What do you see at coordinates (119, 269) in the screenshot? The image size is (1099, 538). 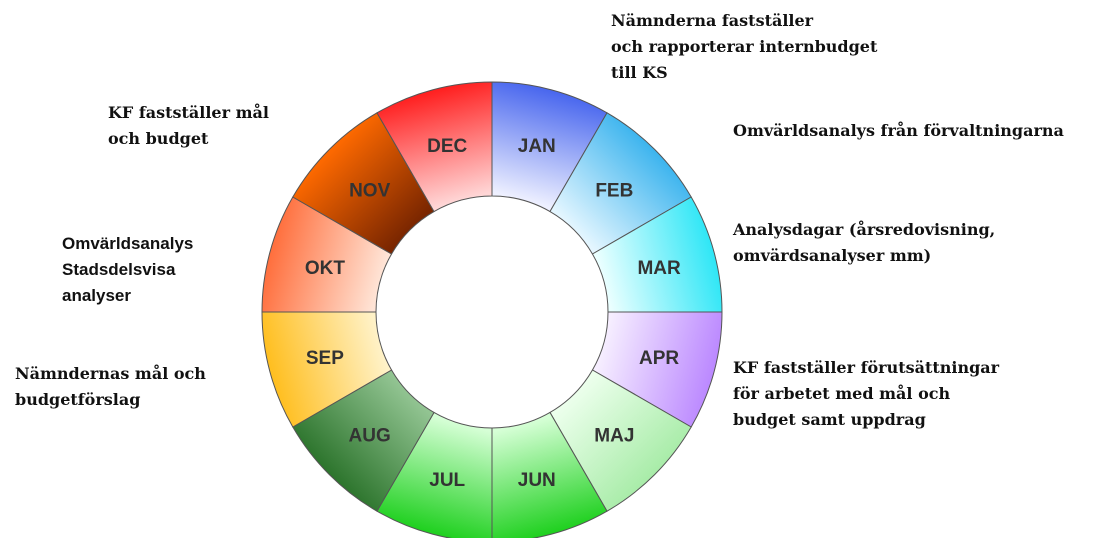 I see `annotation-line: Stadsdelsvisa` at bounding box center [119, 269].